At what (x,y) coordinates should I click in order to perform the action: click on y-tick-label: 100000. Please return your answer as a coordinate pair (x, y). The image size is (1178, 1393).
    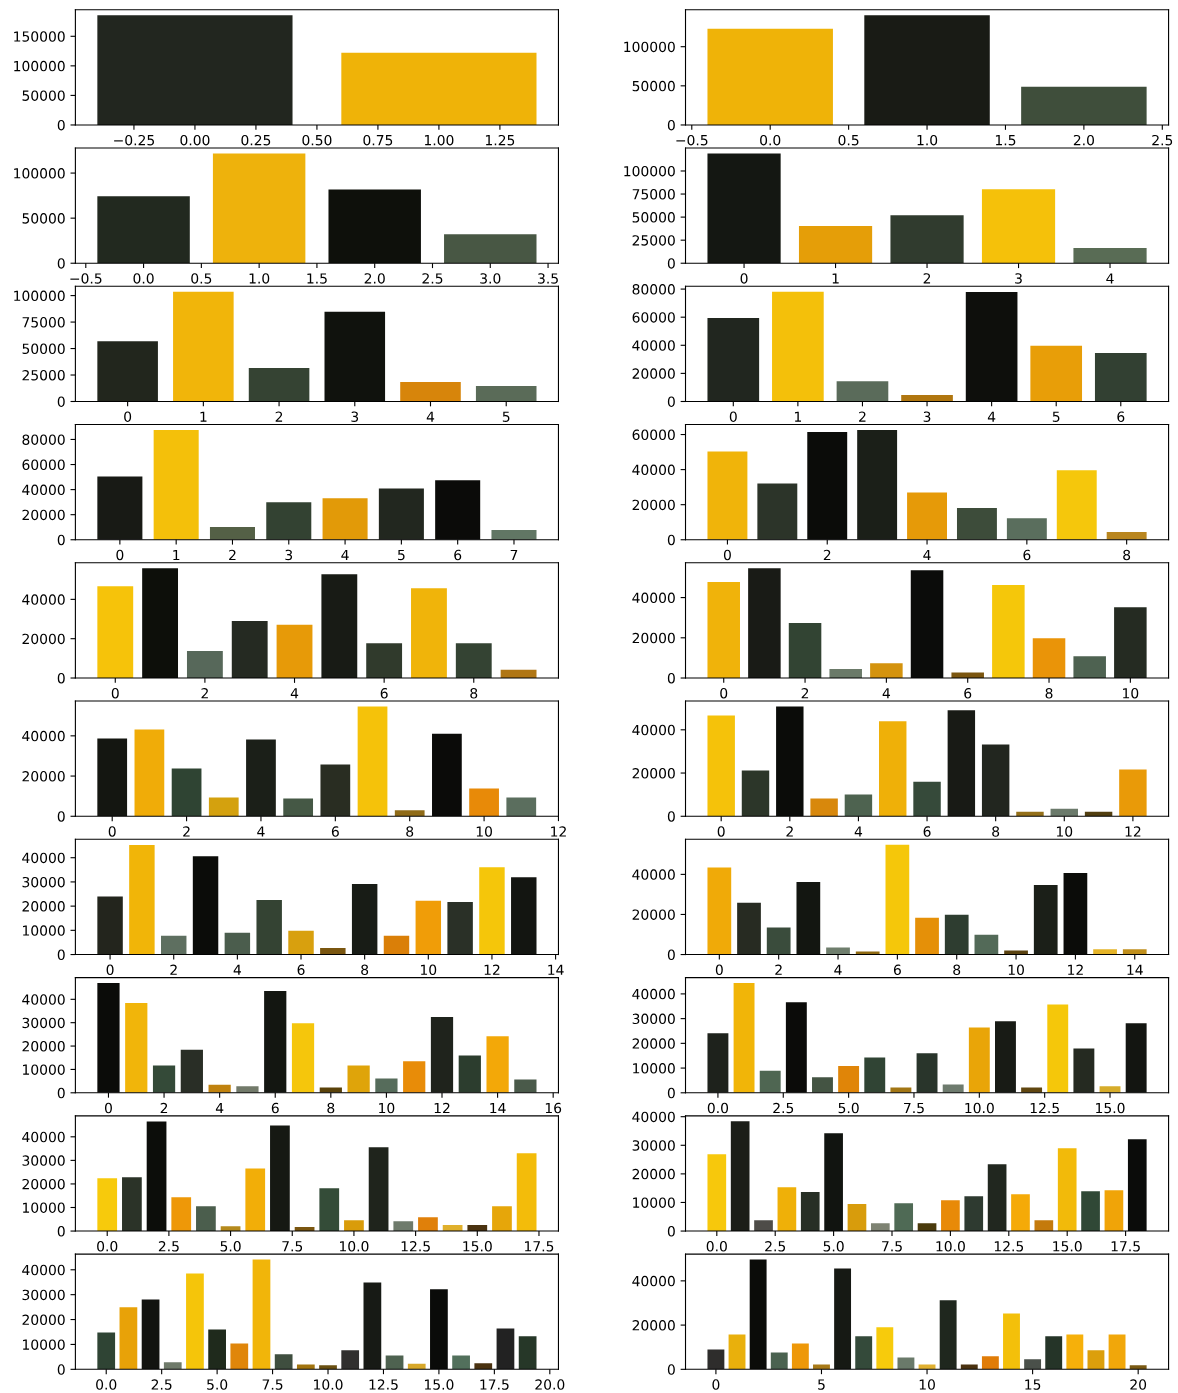
    Looking at the image, I should click on (39, 173).